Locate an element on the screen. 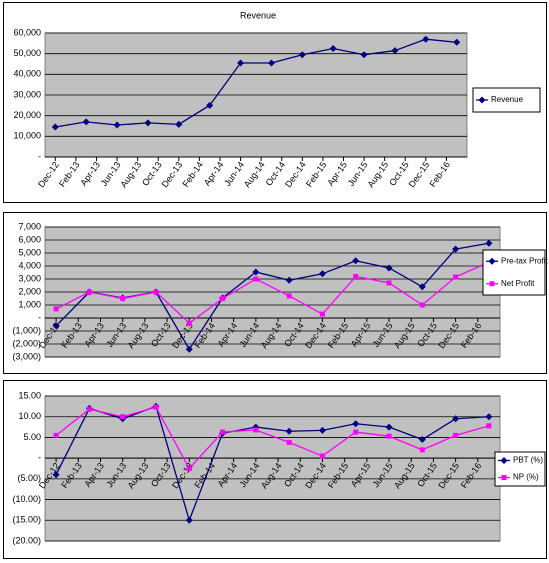 This screenshot has height=563, width=549. y-tick-label: 7,000 is located at coordinates (29, 226).